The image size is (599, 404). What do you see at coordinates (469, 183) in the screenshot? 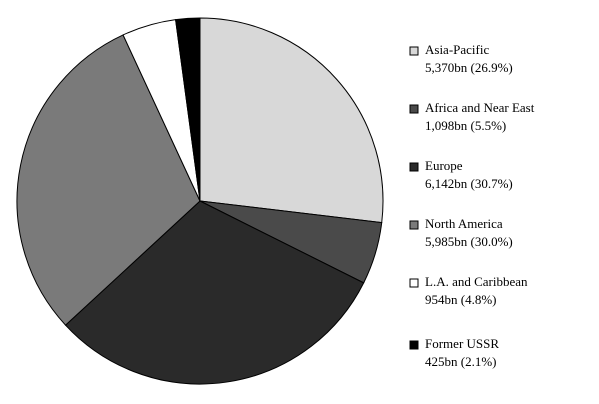
I see `legend-value: 6,142bn (30.7%)` at bounding box center [469, 183].